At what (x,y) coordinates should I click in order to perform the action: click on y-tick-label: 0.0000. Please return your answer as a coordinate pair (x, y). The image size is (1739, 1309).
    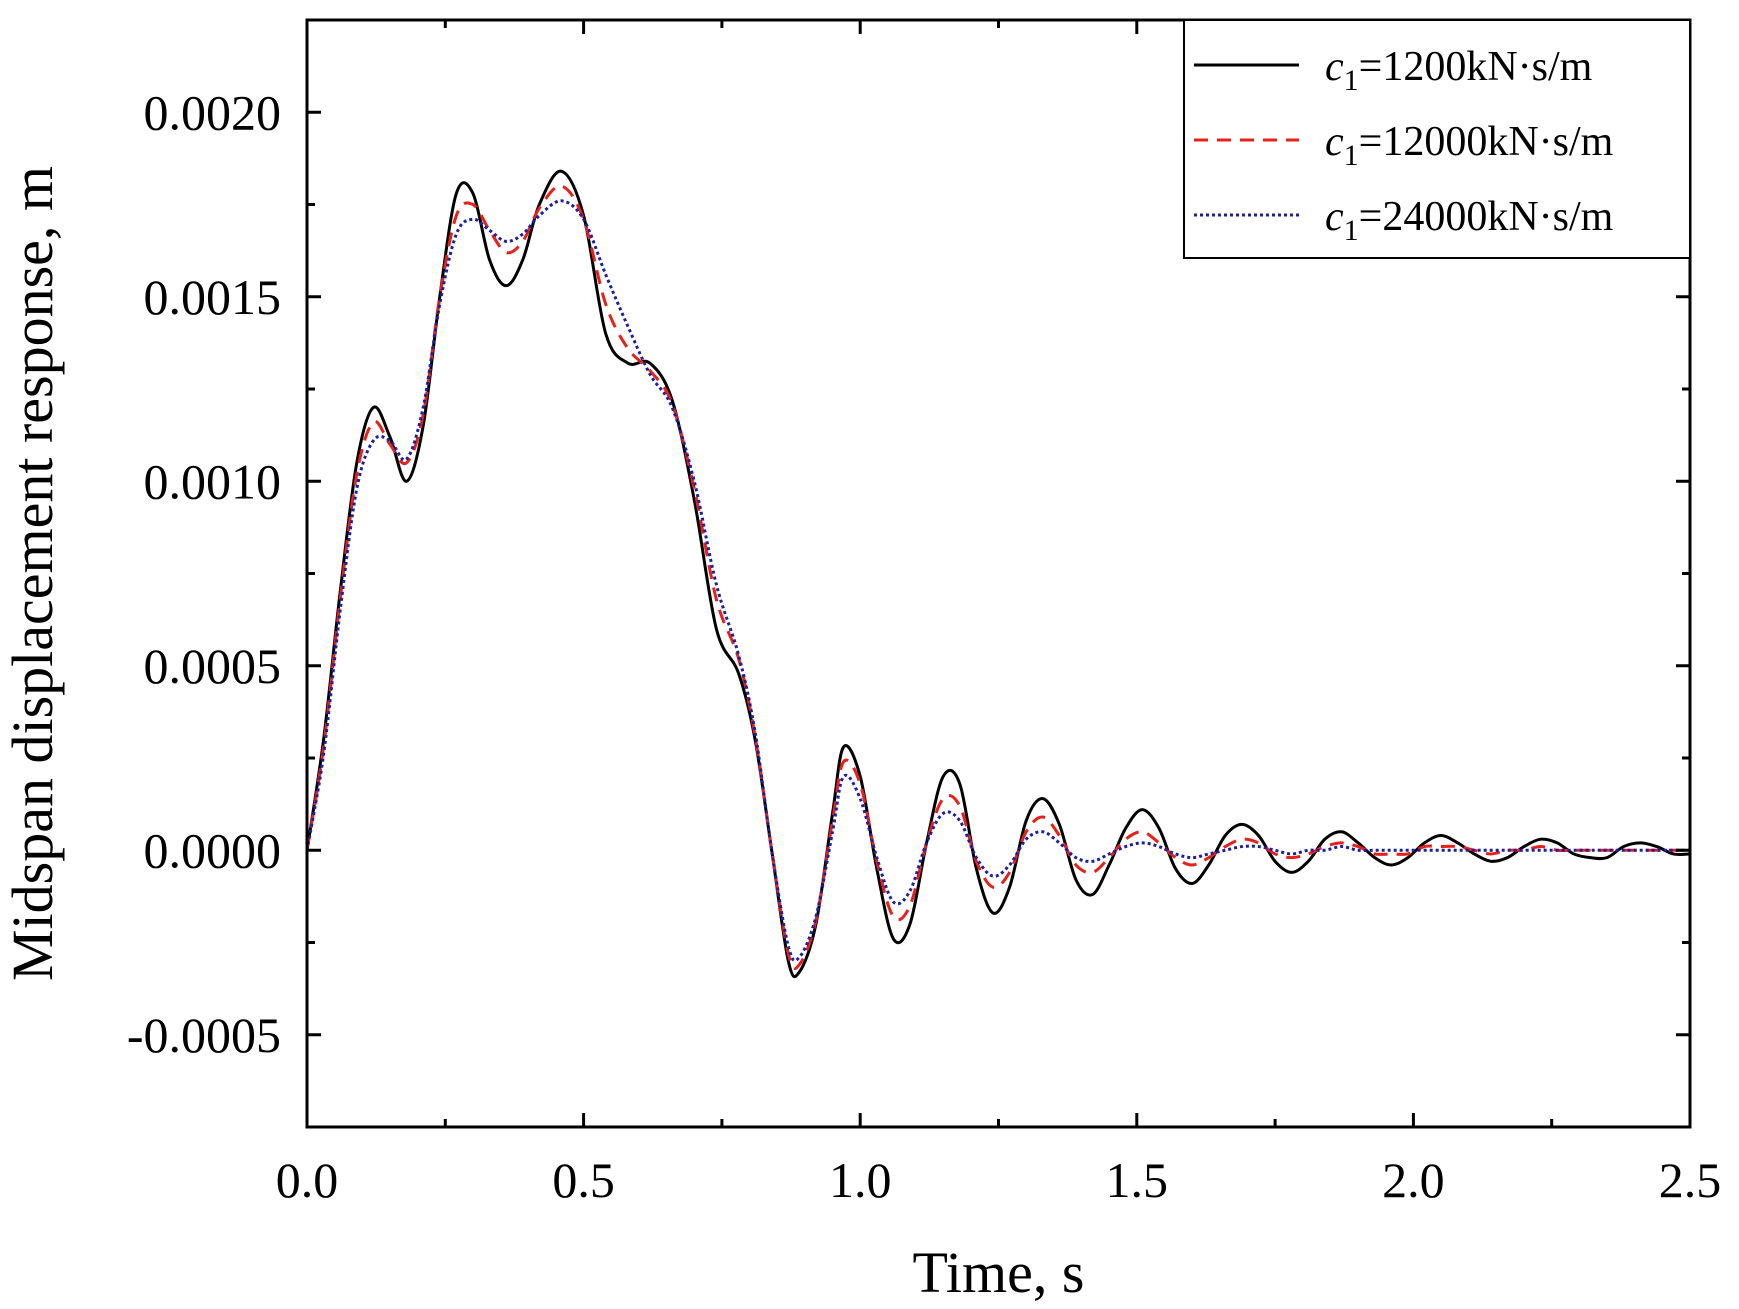
    Looking at the image, I should click on (213, 850).